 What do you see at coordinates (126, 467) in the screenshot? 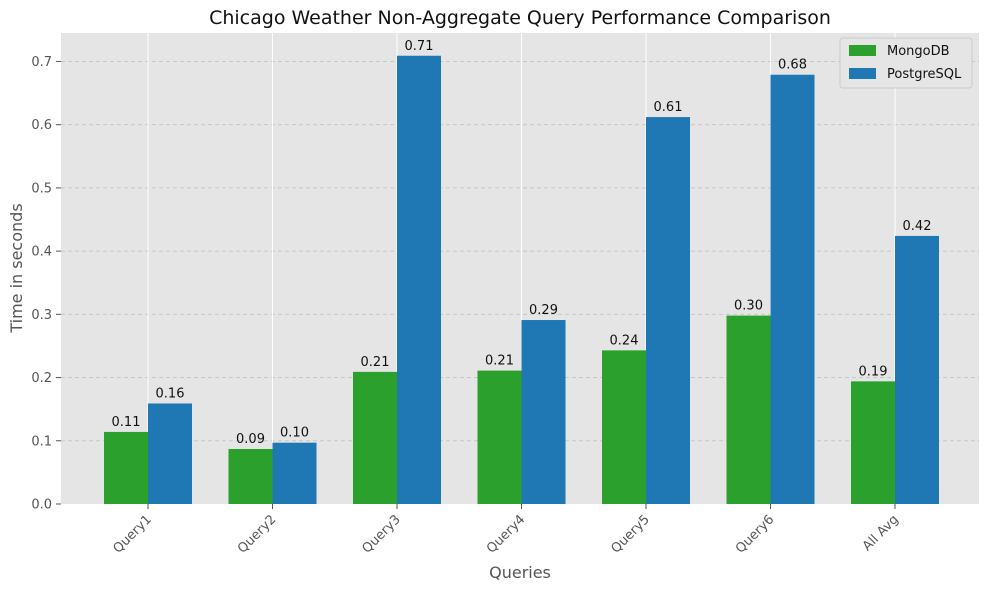
I see `bar-mongodb-query1` at bounding box center [126, 467].